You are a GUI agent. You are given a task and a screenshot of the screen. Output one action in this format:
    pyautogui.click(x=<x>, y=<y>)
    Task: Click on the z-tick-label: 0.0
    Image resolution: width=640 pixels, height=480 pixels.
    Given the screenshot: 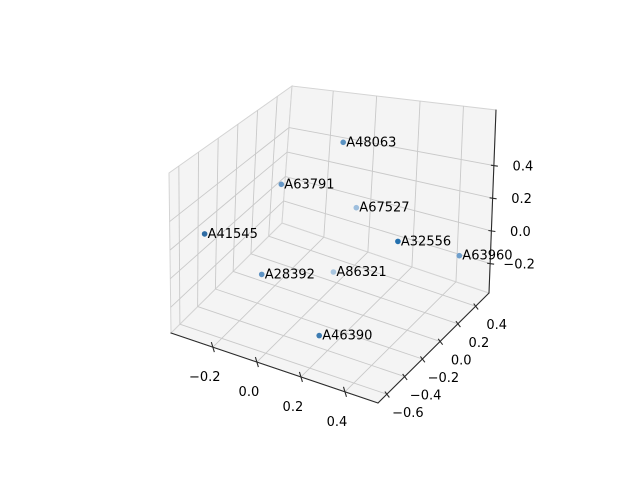 What is the action you would take?
    pyautogui.click(x=520, y=232)
    